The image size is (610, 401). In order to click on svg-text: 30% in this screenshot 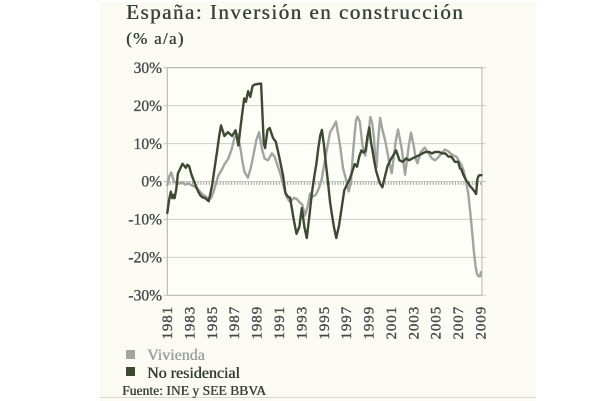, I will do `click(148, 68)`.